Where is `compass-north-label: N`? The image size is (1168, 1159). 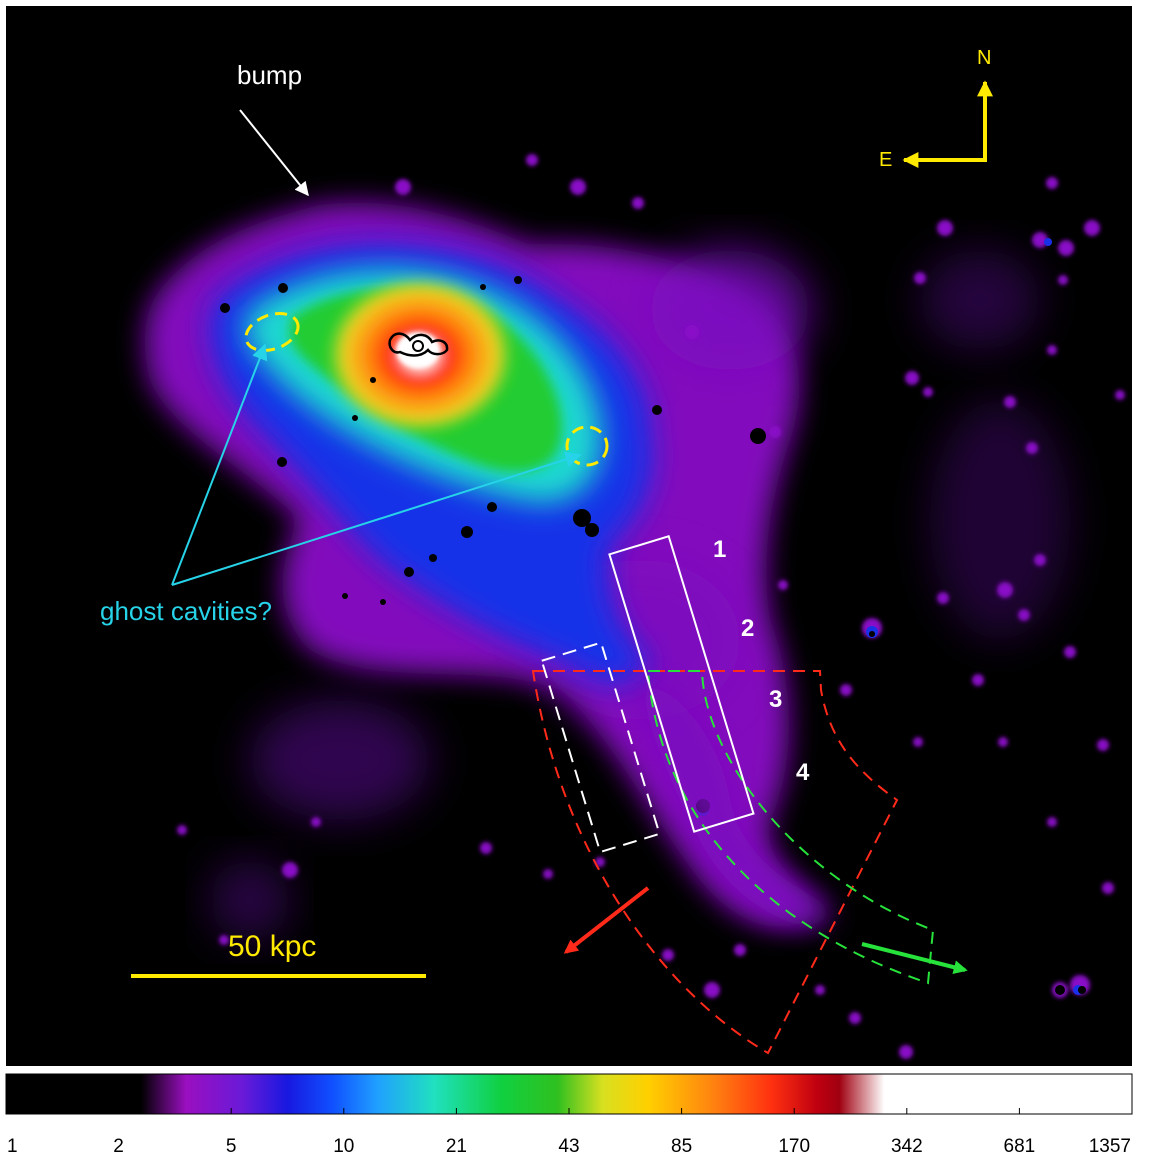 compass-north-label: N is located at coordinates (984, 58).